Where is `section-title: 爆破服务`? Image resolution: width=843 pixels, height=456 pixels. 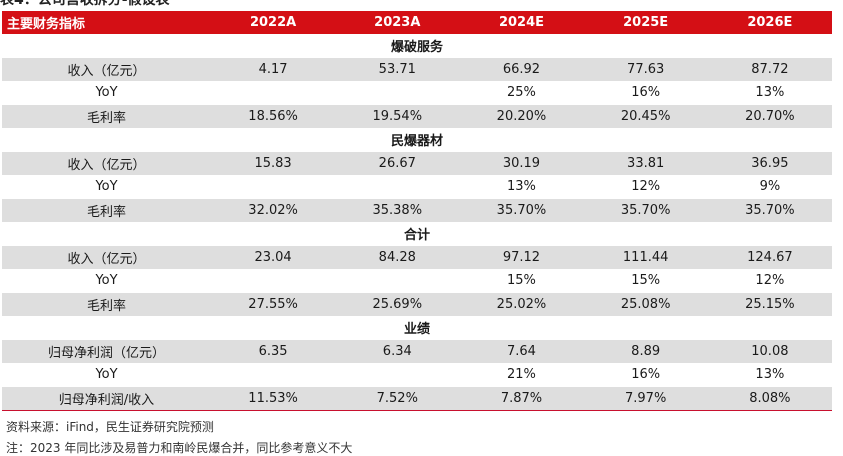 section-title: 爆破服务 is located at coordinates (416, 48).